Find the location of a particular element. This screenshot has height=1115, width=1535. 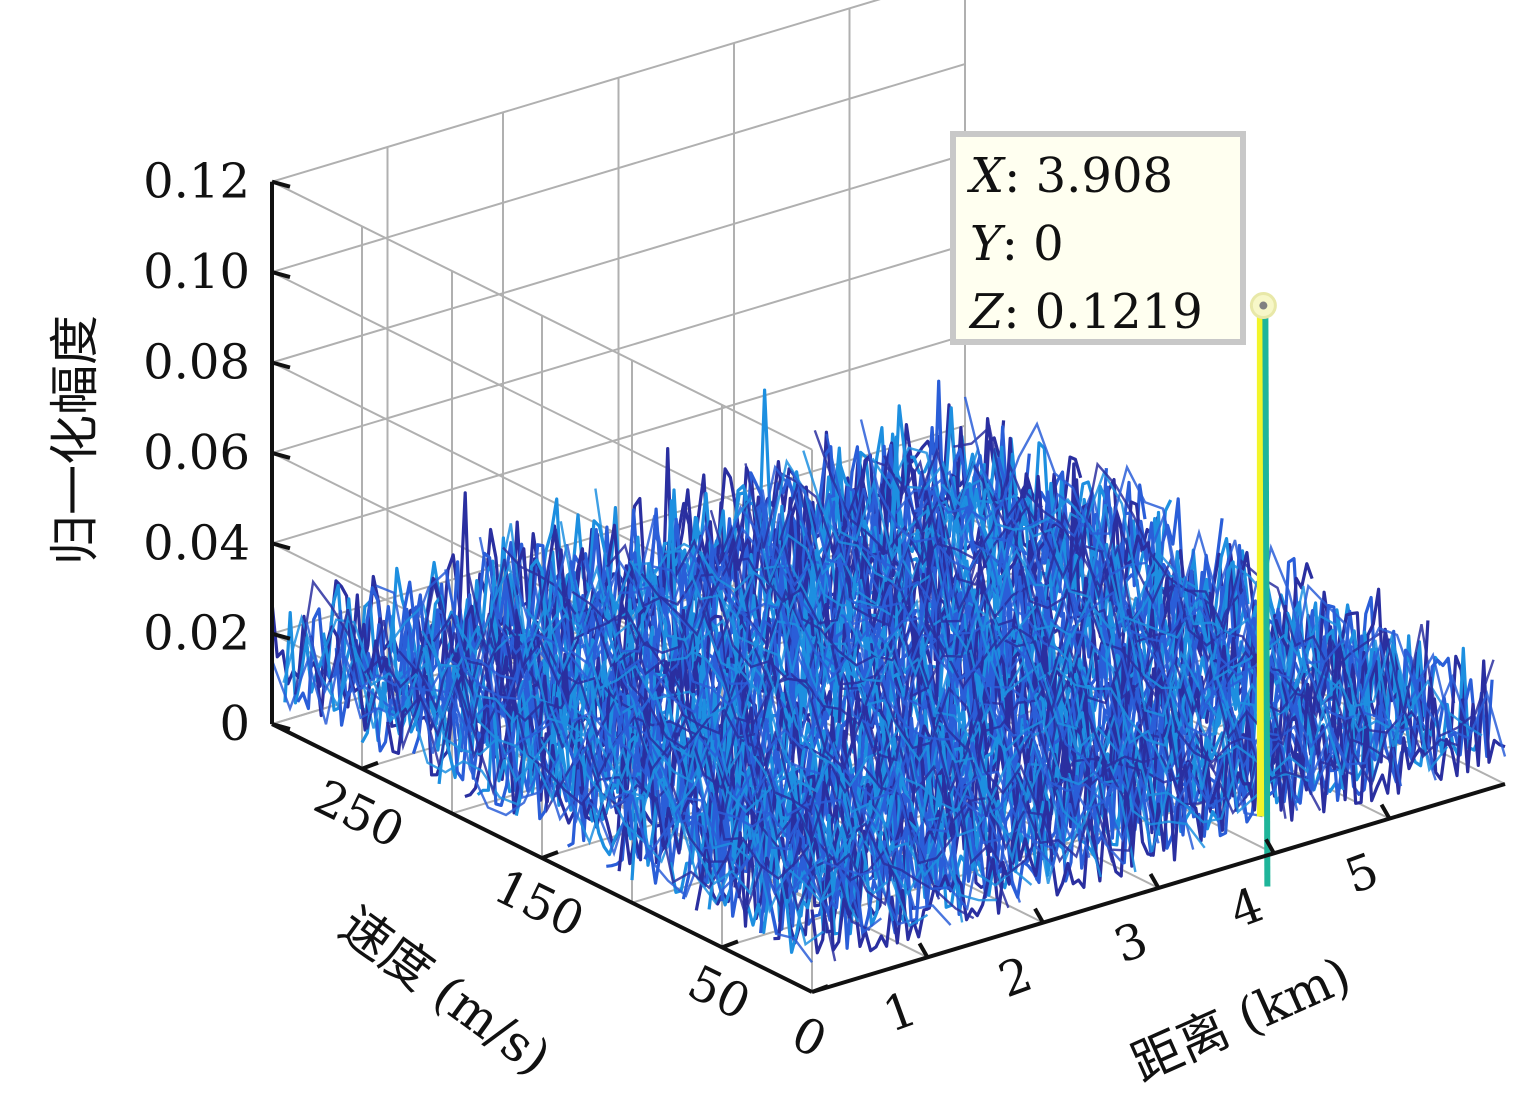

x-axis-label: 距离 (km) is located at coordinates (1241, 1020).